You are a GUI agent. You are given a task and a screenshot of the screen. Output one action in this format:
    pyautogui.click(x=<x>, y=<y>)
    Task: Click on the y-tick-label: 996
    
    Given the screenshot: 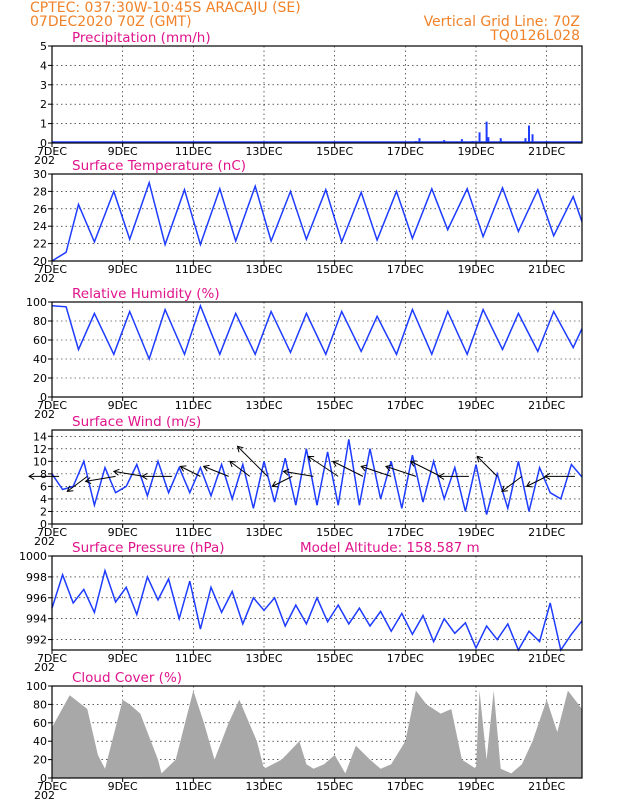 What is the action you would take?
    pyautogui.click(x=36, y=598)
    